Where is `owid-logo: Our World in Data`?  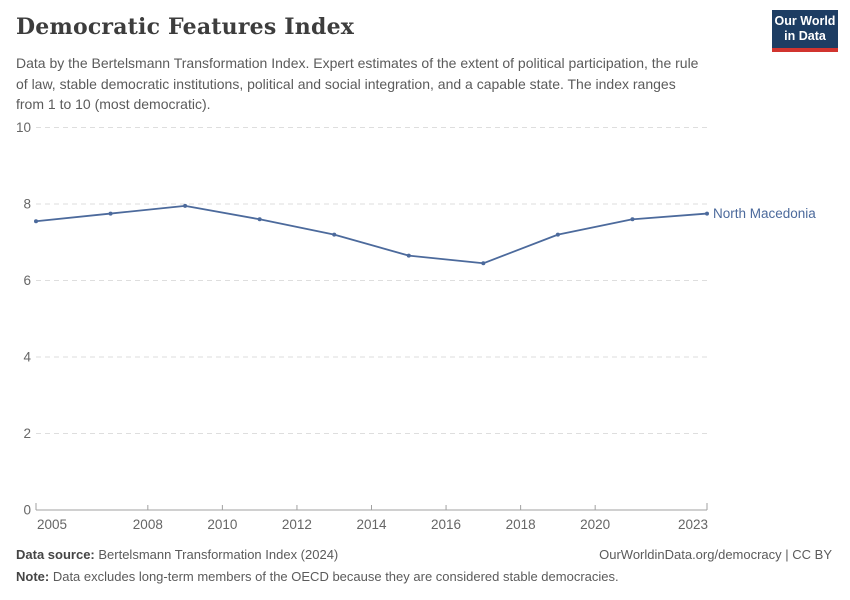 owid-logo: Our World in Data is located at coordinates (805, 31).